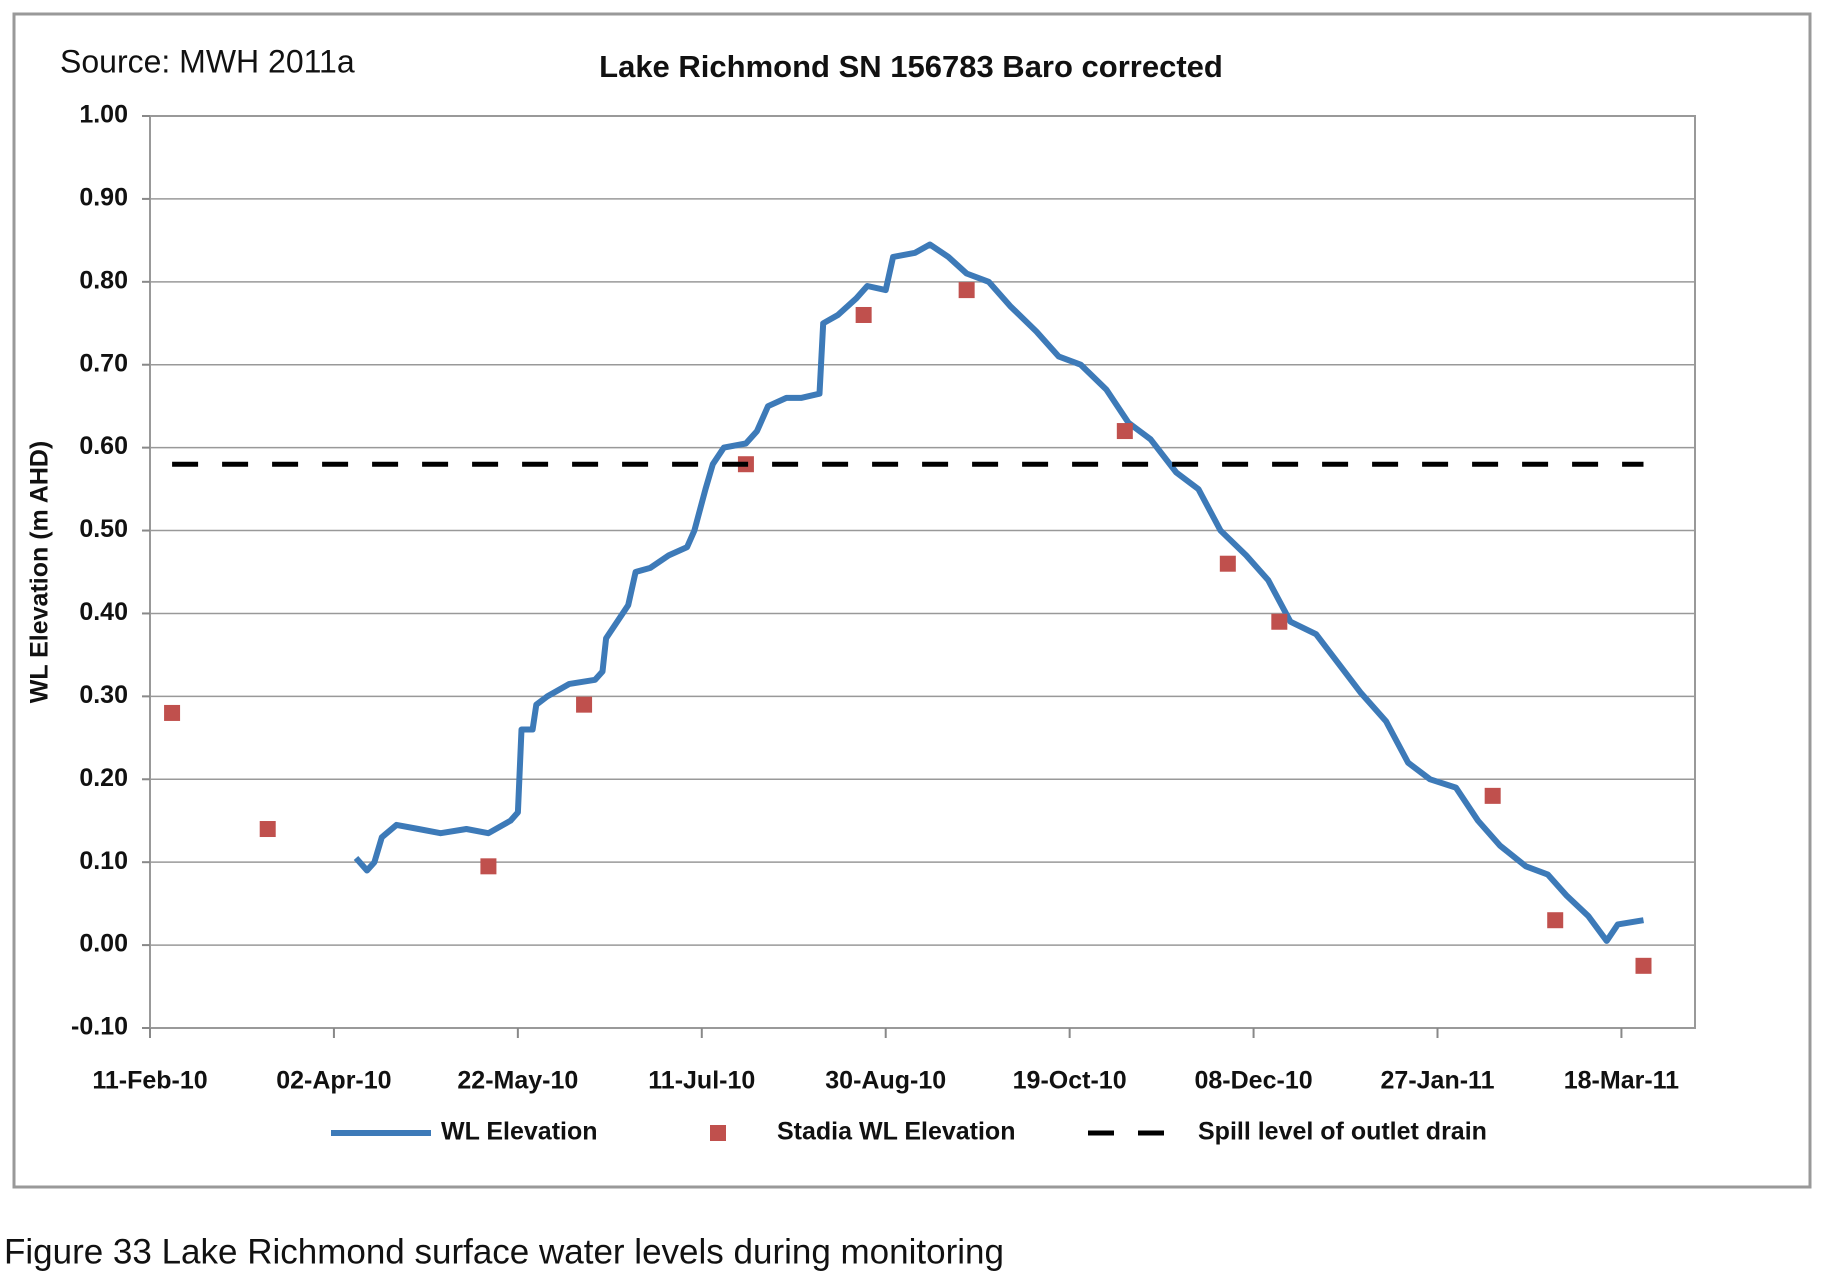 The image size is (1824, 1286). What do you see at coordinates (103, 280) in the screenshot?
I see `y-tick-label: 0.80` at bounding box center [103, 280].